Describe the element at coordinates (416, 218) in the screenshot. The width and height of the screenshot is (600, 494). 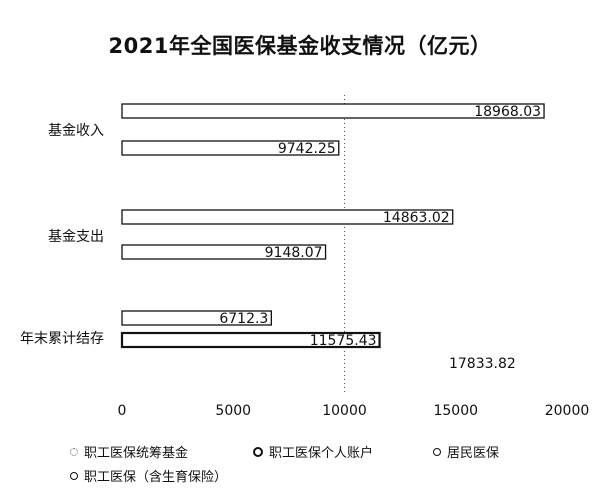
I see `data-label-series-4-cat-2: 14863.02` at that location.